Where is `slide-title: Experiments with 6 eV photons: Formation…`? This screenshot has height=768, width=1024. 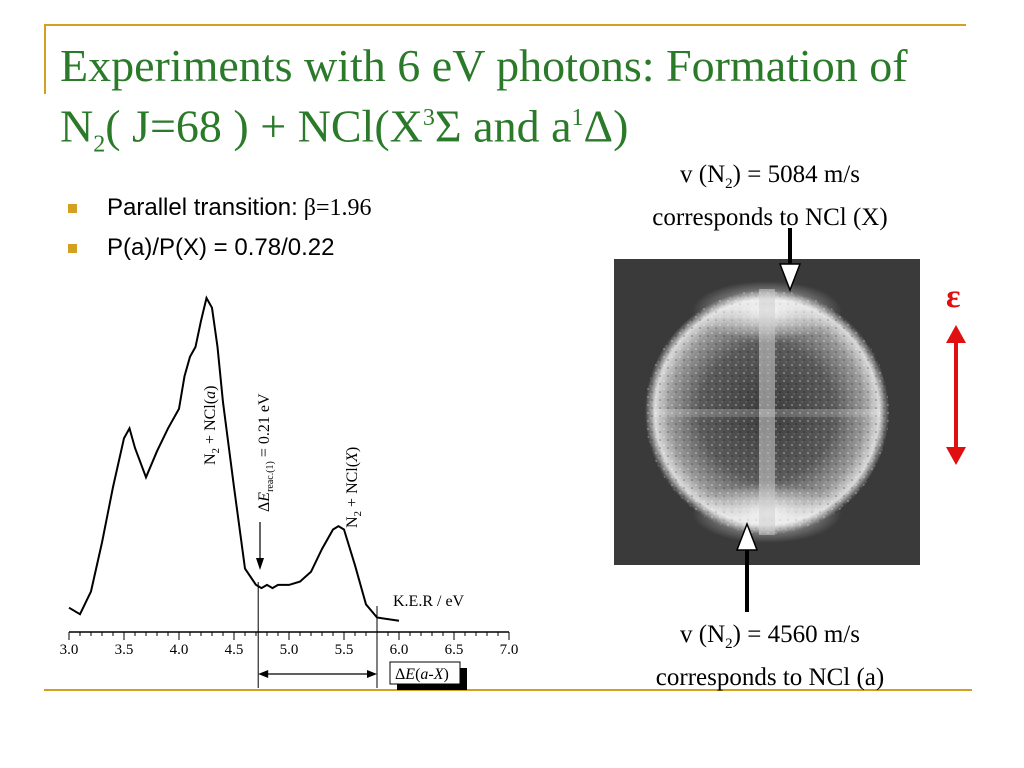
slide-title: Experiments with 6 eV photons: Formation… is located at coordinates (510, 105).